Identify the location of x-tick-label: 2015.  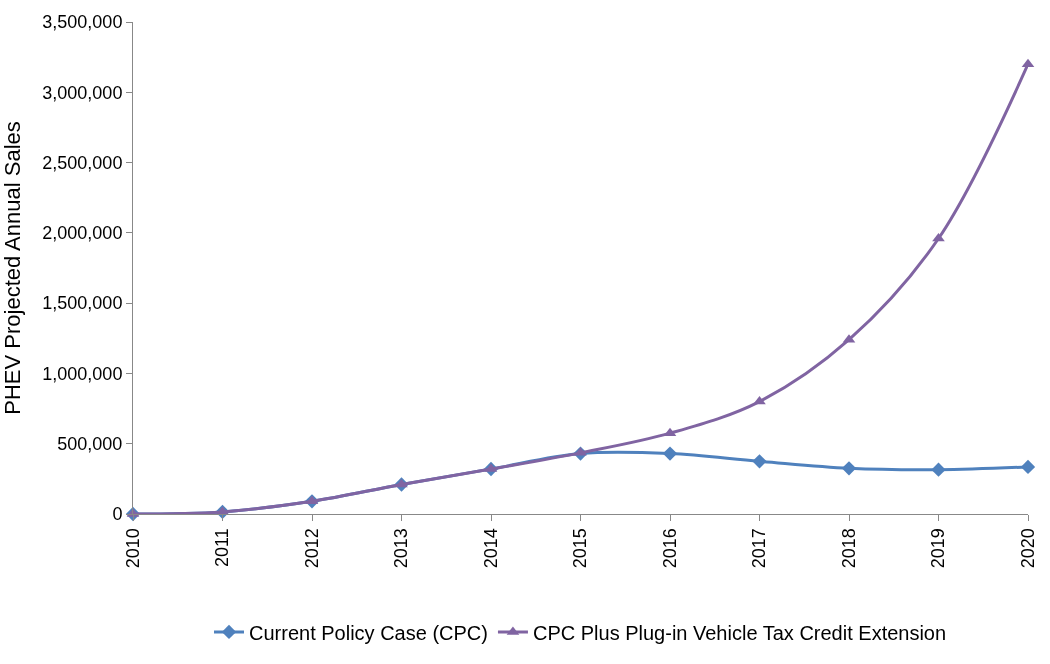
(580, 548).